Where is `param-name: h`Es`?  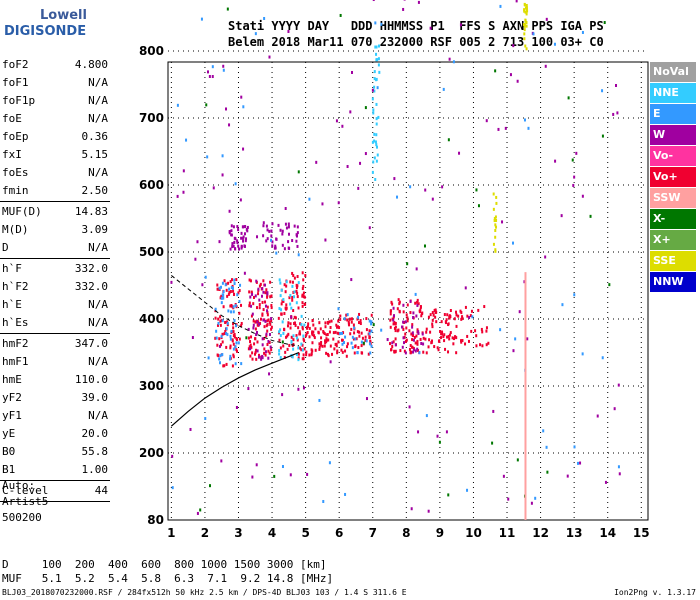 param-name: h`Es is located at coordinates (15, 322).